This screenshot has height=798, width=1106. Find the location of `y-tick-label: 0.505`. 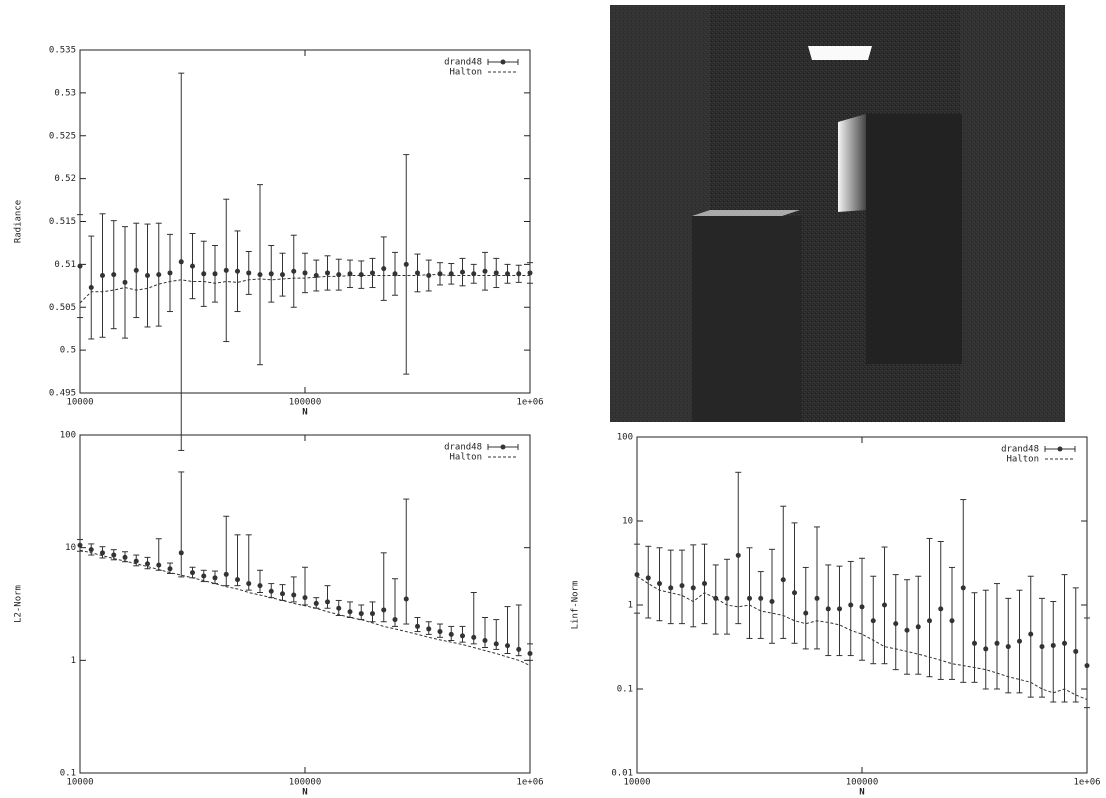

y-tick-label: 0.505 is located at coordinates (62, 308).